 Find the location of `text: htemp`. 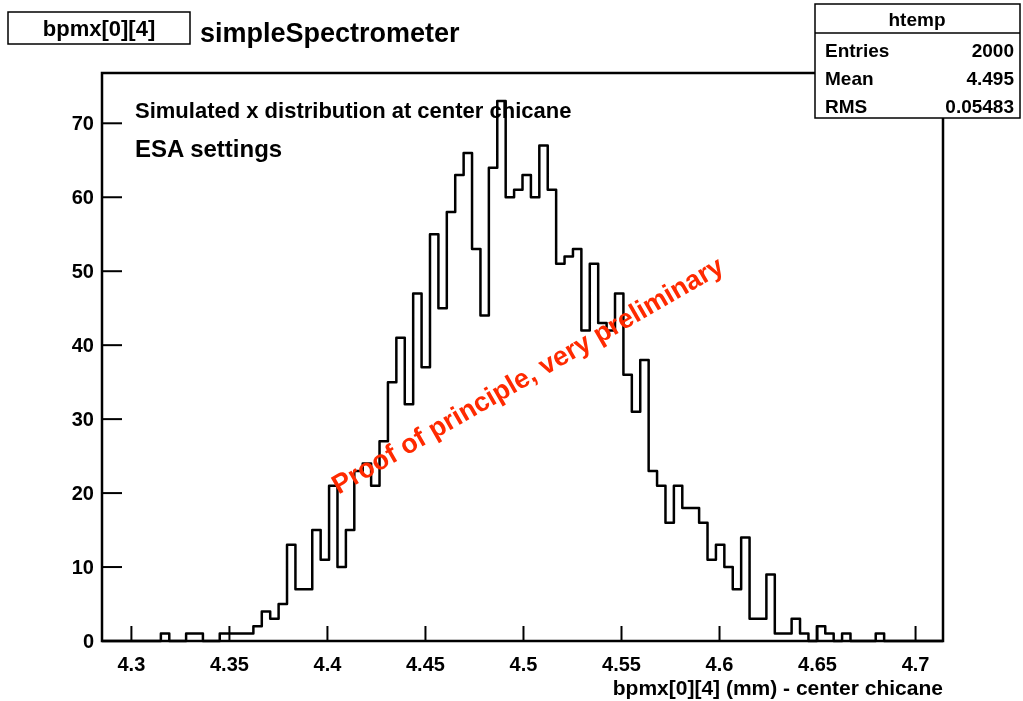

text: htemp is located at coordinates (917, 19).